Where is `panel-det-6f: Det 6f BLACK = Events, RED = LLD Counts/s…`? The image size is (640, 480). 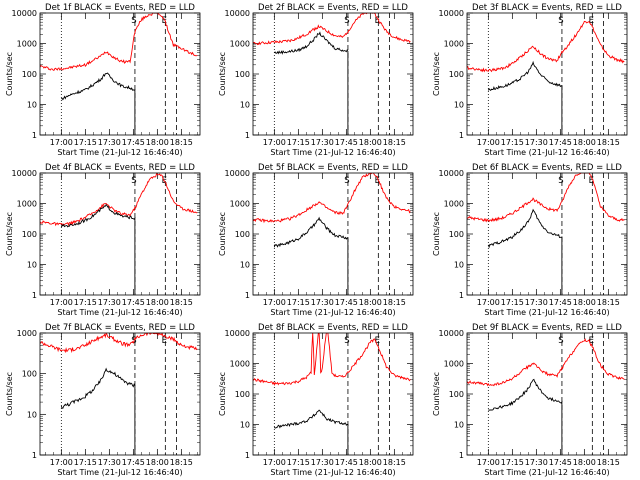 panel-det-6f: Det 6f BLACK = Events, RED = LLD Counts/s… is located at coordinates (530, 240).